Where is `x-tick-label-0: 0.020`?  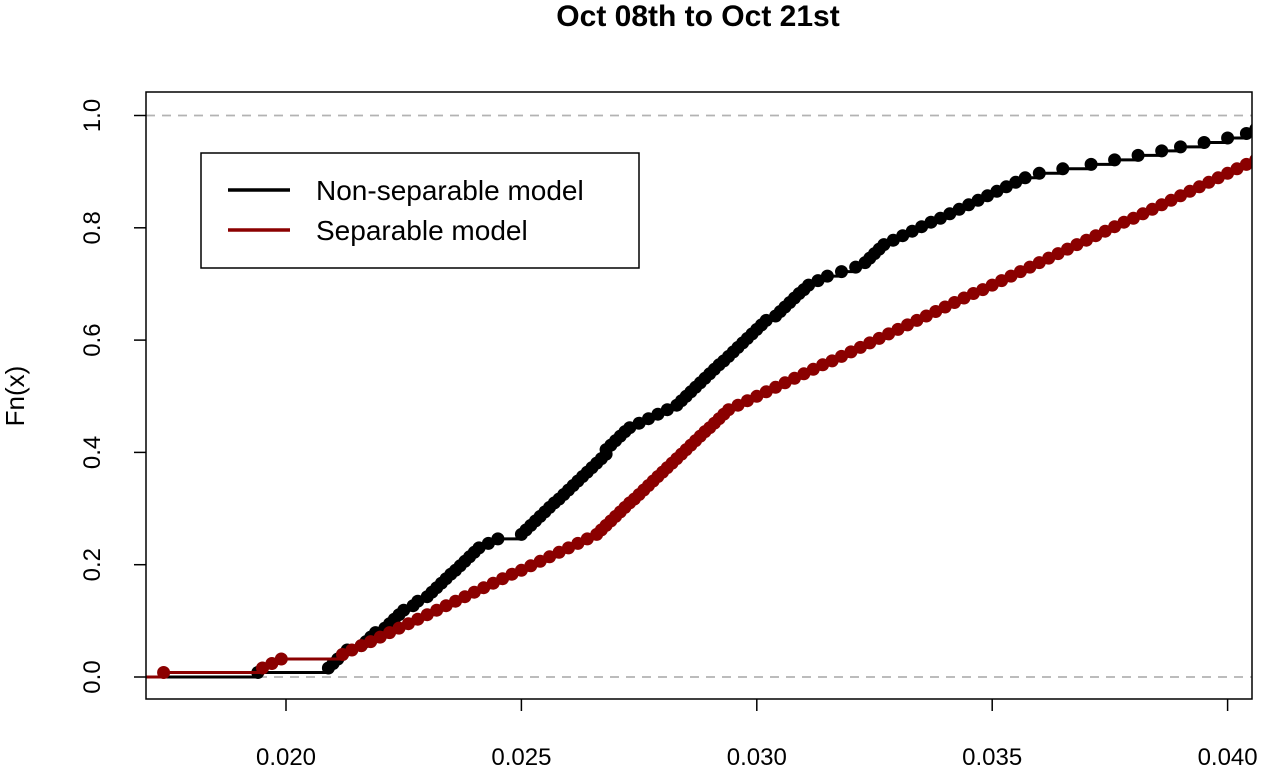 x-tick-label-0: 0.020 is located at coordinates (286, 756).